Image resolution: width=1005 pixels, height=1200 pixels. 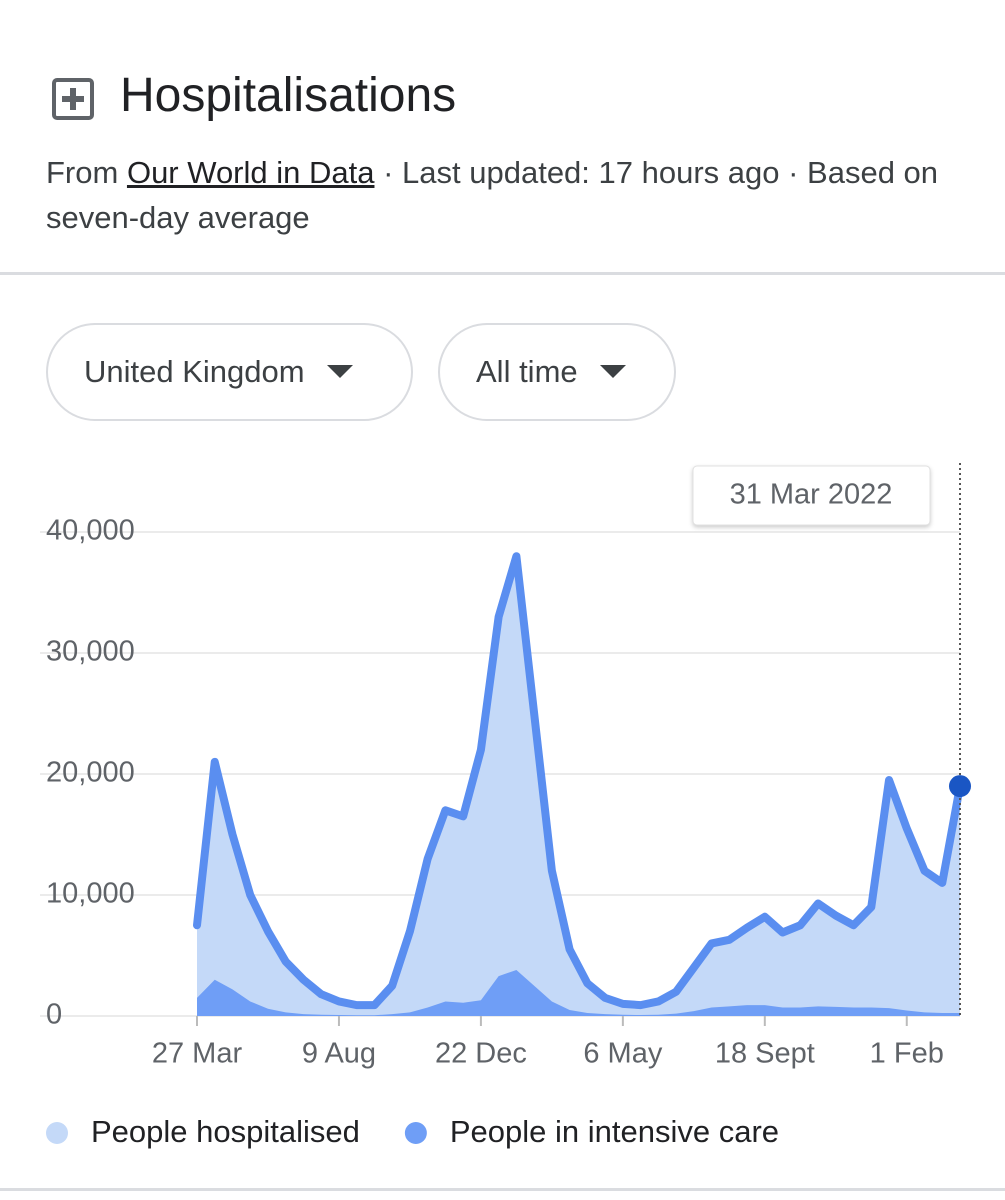 What do you see at coordinates (765, 1054) in the screenshot?
I see `x-tick-label: 18 Sept` at bounding box center [765, 1054].